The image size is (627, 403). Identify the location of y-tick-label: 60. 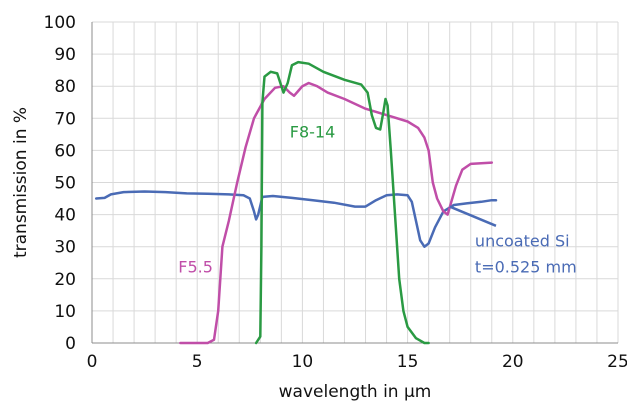
(65, 151).